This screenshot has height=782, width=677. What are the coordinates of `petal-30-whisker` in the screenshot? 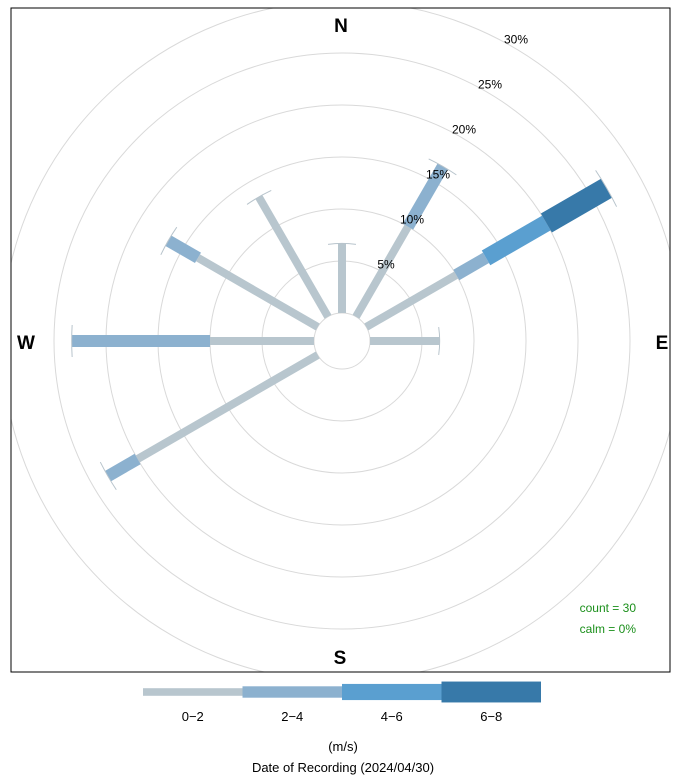 It's located at (442, 167).